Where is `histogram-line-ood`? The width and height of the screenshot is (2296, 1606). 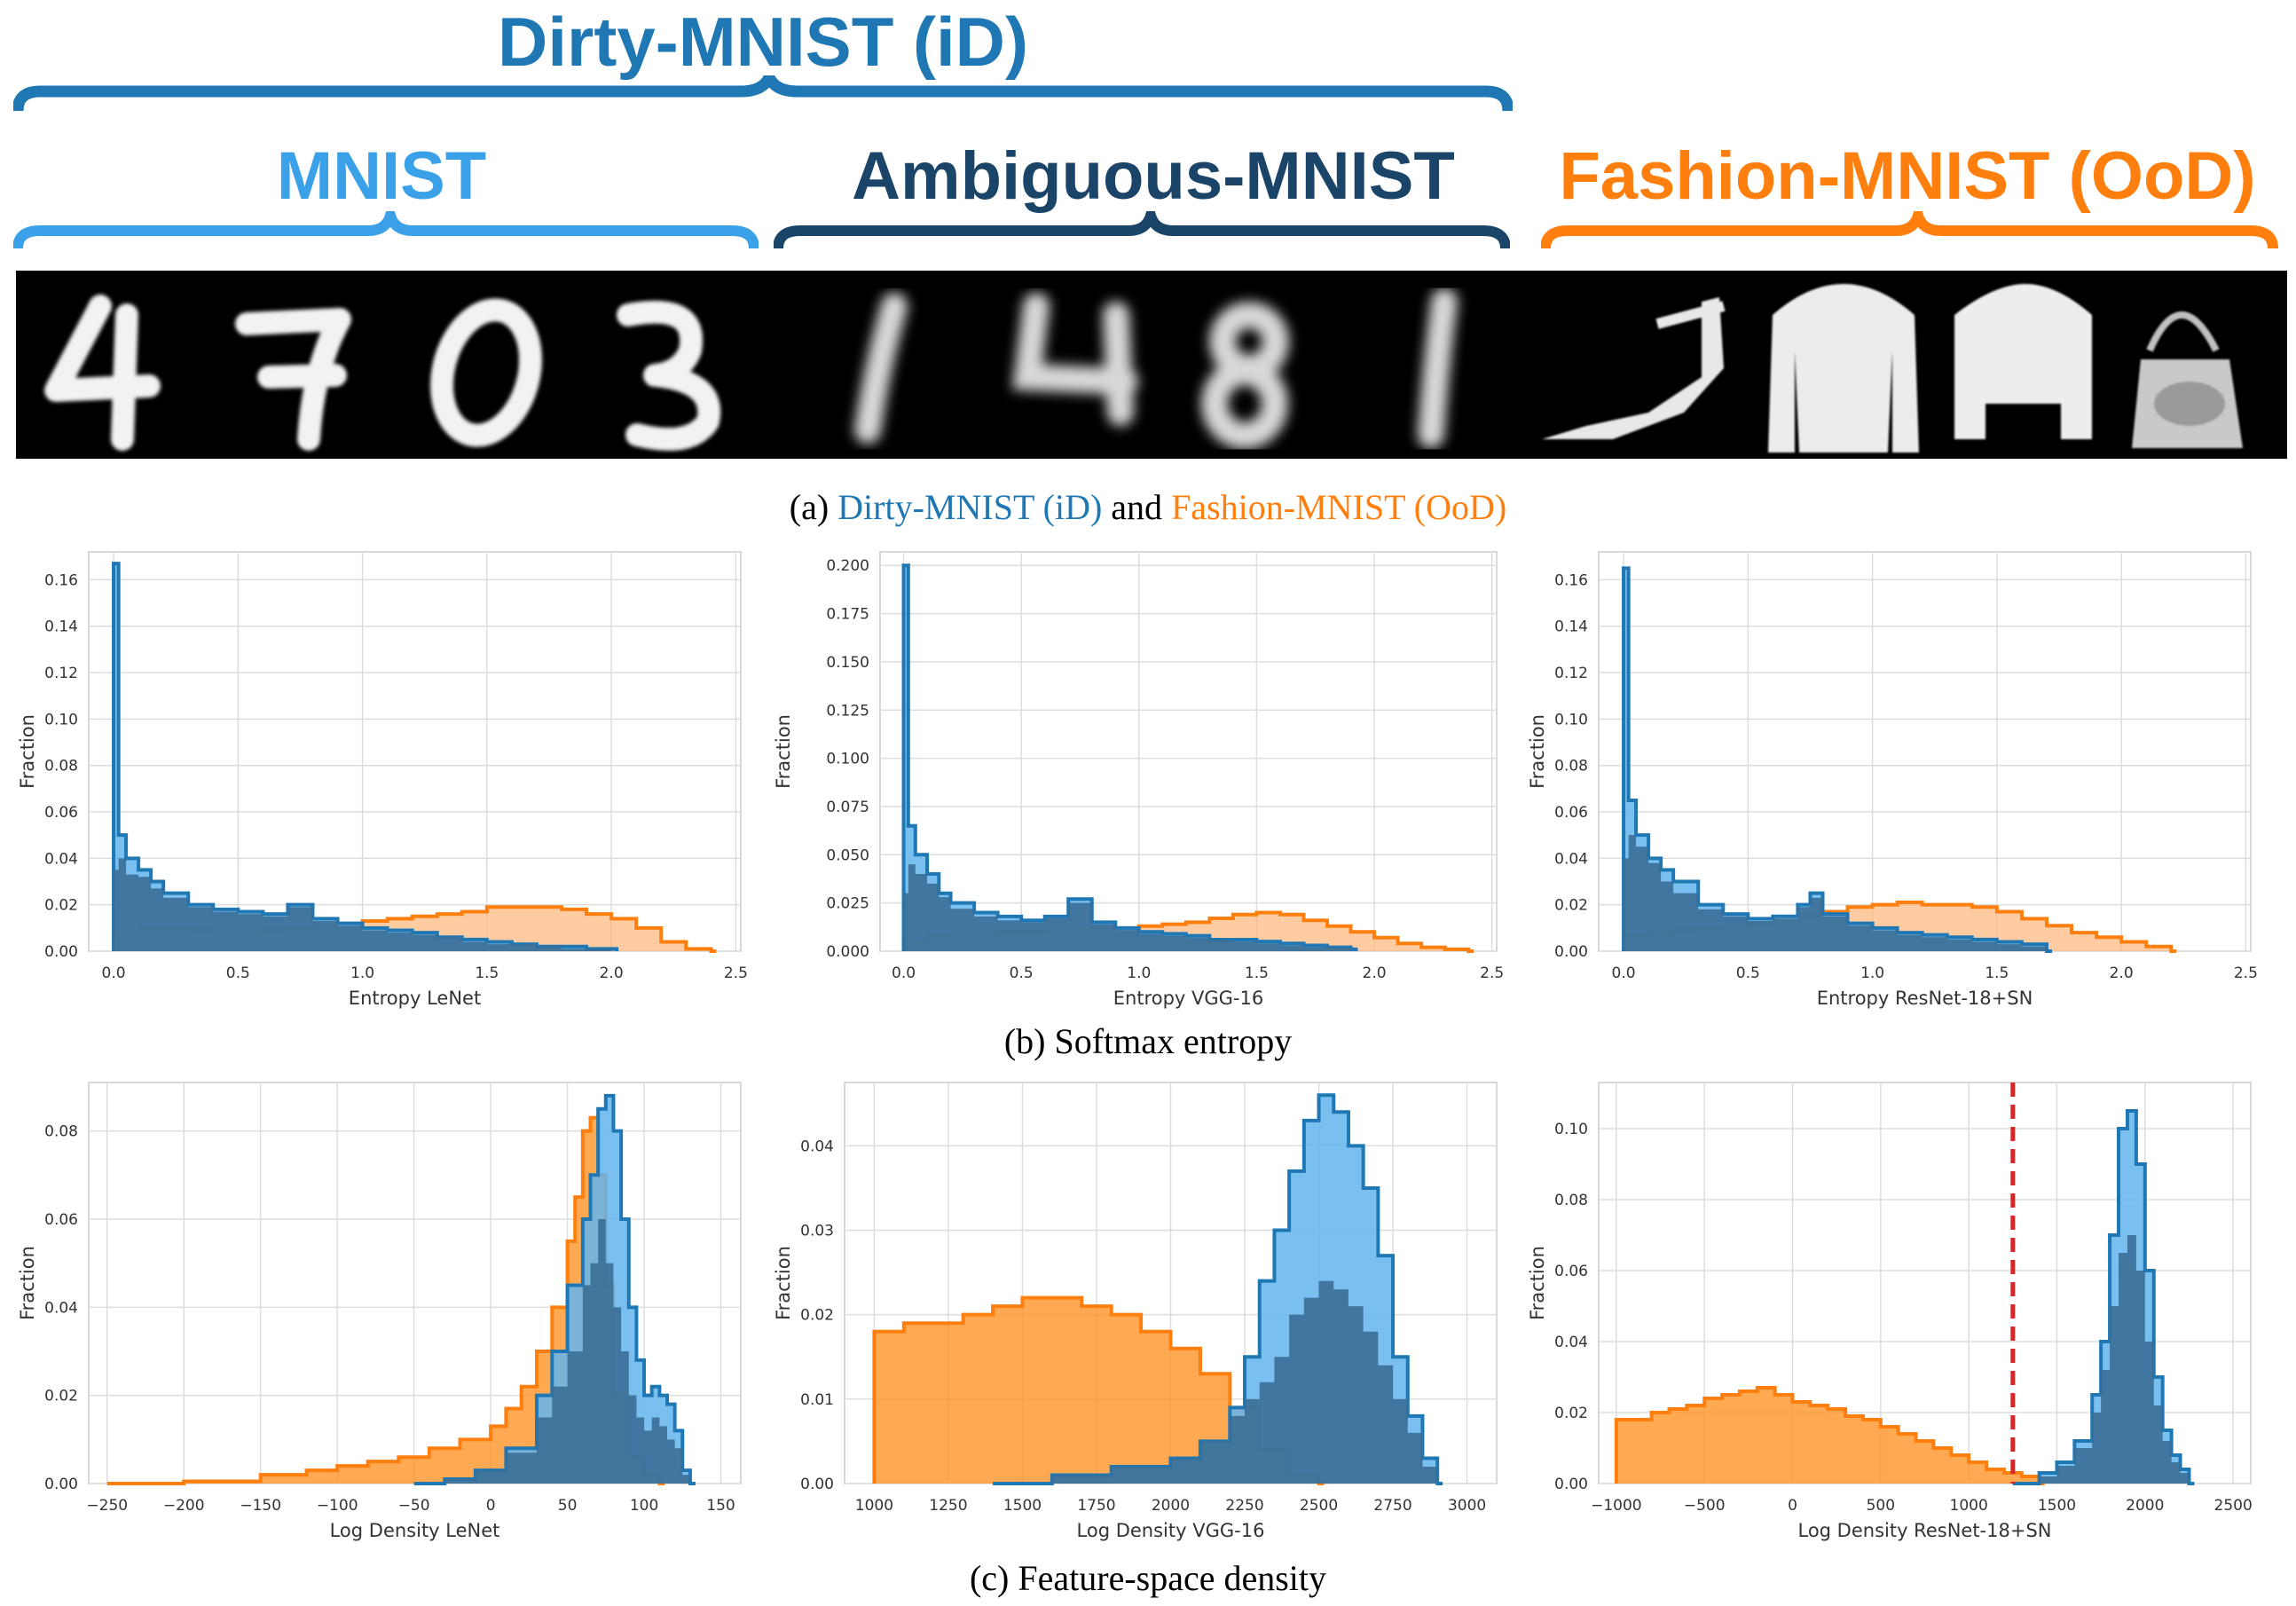
histogram-line-ood is located at coordinates (1829, 1435).